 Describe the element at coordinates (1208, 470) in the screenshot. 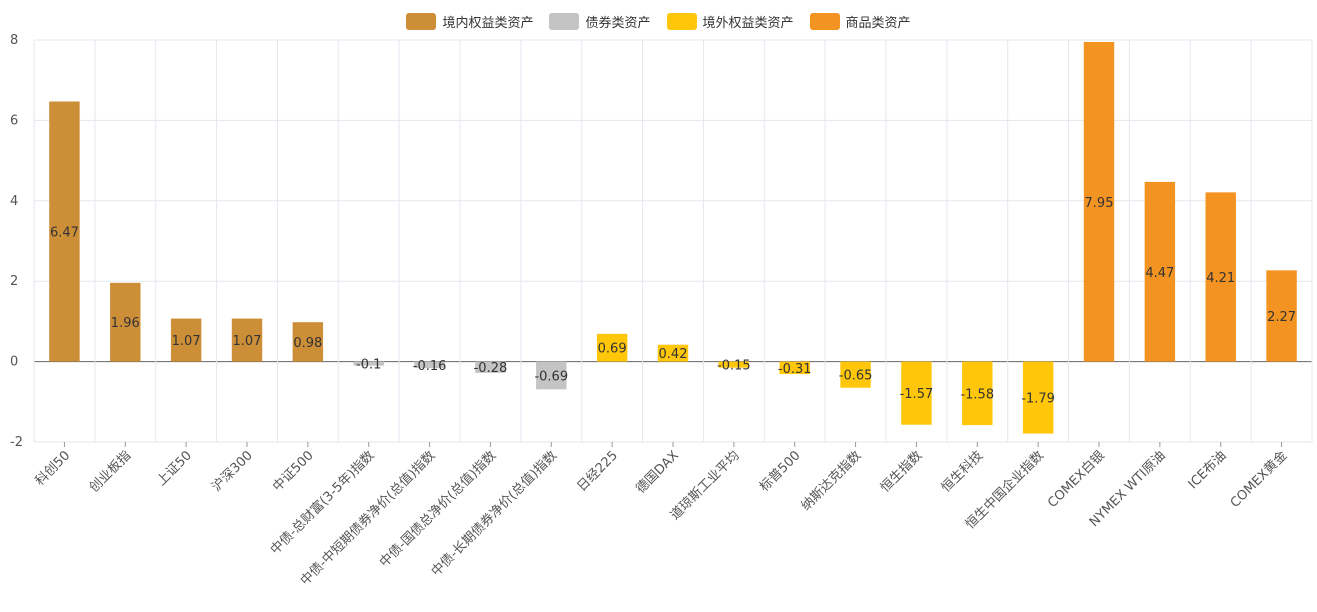

I see `x-tick-label: ICE布油` at that location.